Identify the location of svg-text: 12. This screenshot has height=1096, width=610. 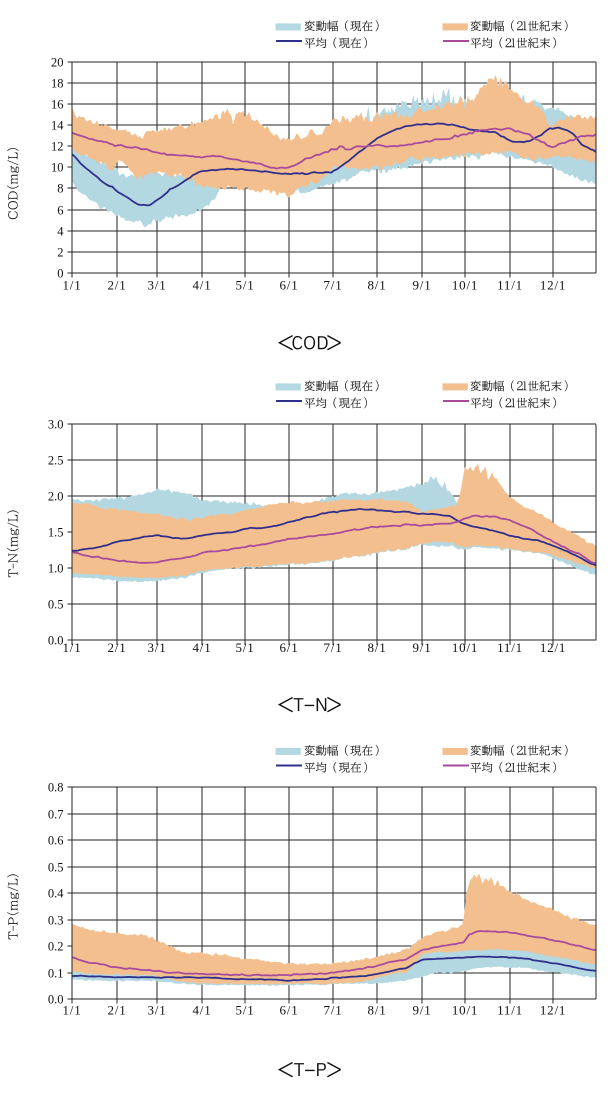
(57, 146).